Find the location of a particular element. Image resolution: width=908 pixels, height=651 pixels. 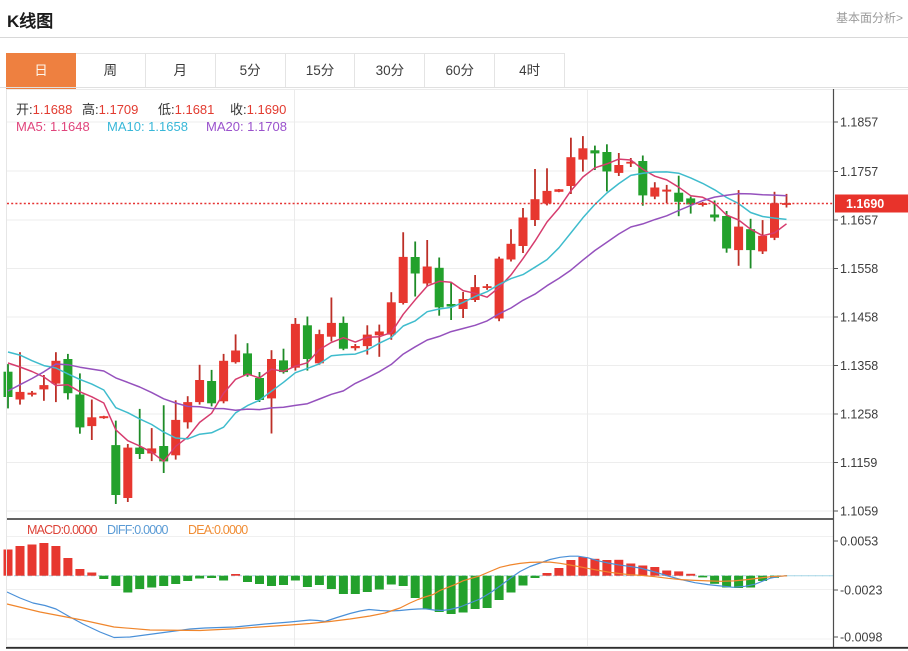

svg-text: 1.1690 is located at coordinates (865, 204).